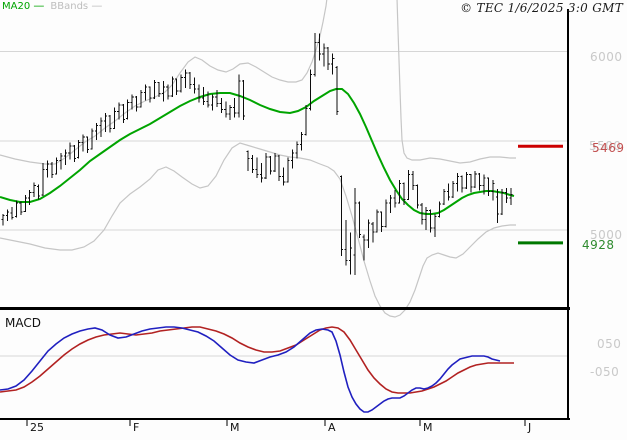 This screenshot has height=440, width=627. I want to click on right-axis-line, so click(568, 214).